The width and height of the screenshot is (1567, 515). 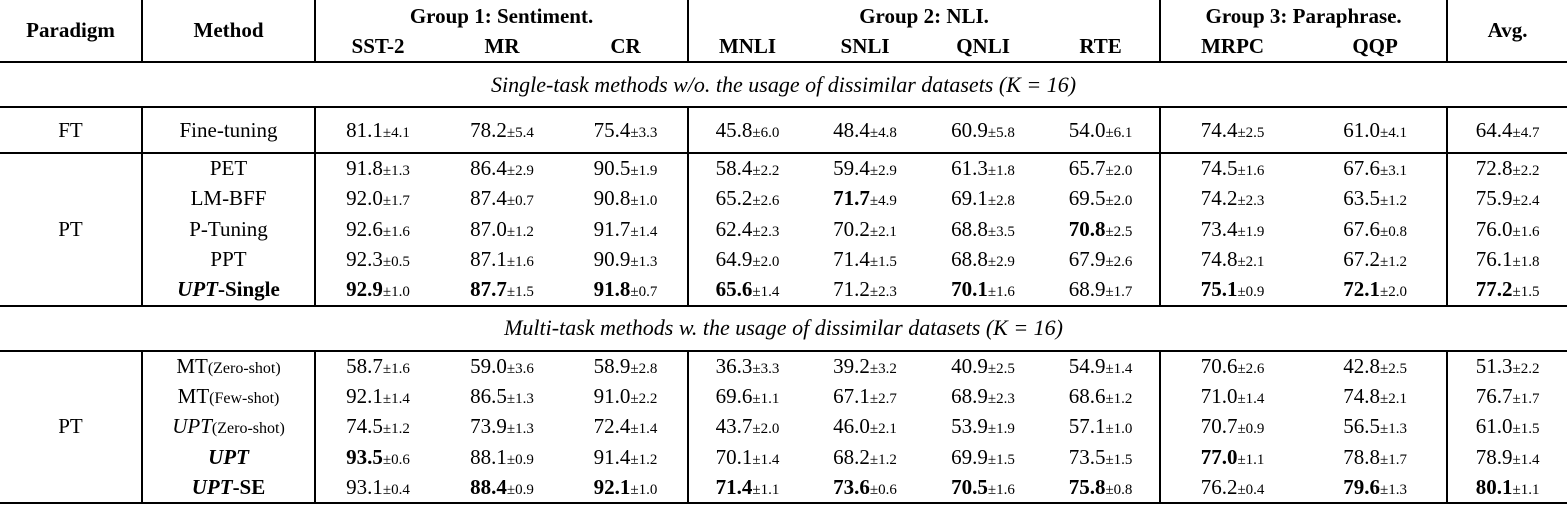 I want to click on score-cell: 80.1±1.1, so click(x=1506, y=488).